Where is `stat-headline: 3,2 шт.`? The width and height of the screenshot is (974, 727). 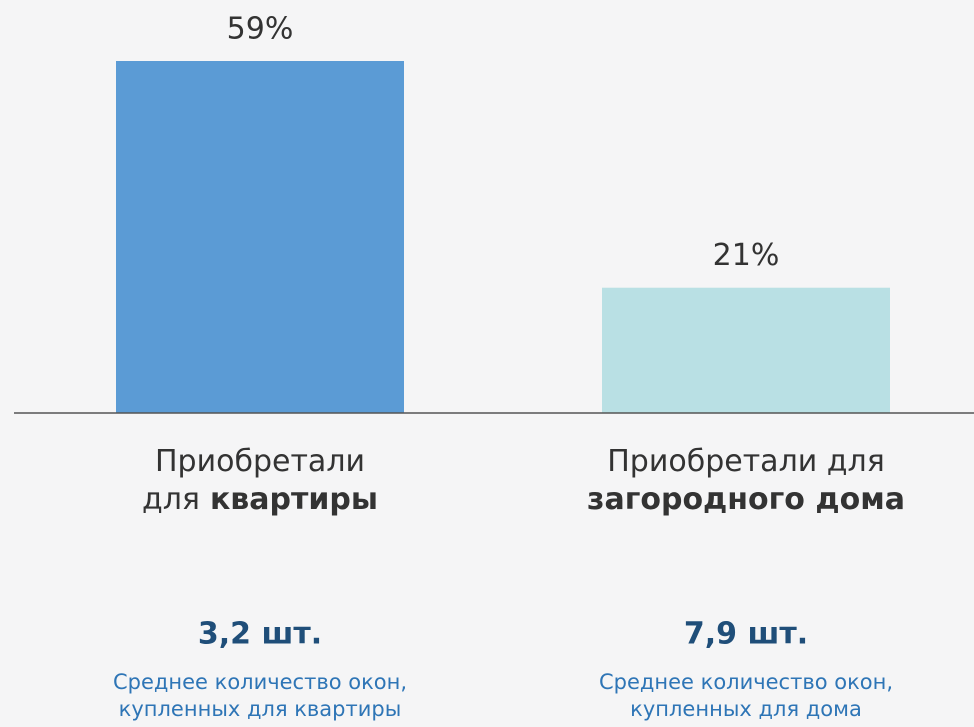
stat-headline: 3,2 шт. is located at coordinates (260, 634).